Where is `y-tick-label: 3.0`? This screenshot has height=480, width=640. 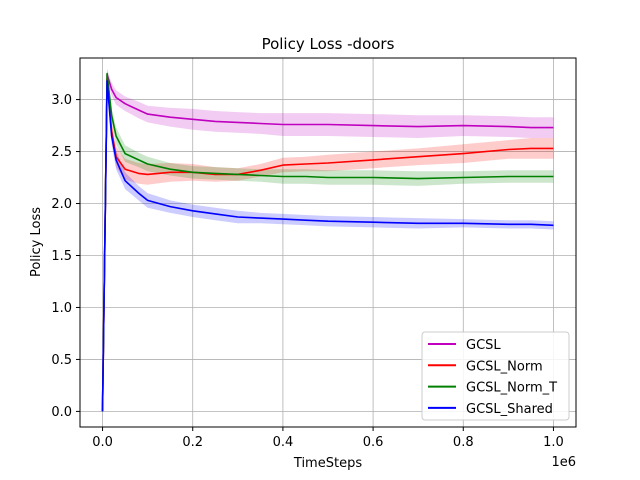 y-tick-label: 3.0 is located at coordinates (61, 100).